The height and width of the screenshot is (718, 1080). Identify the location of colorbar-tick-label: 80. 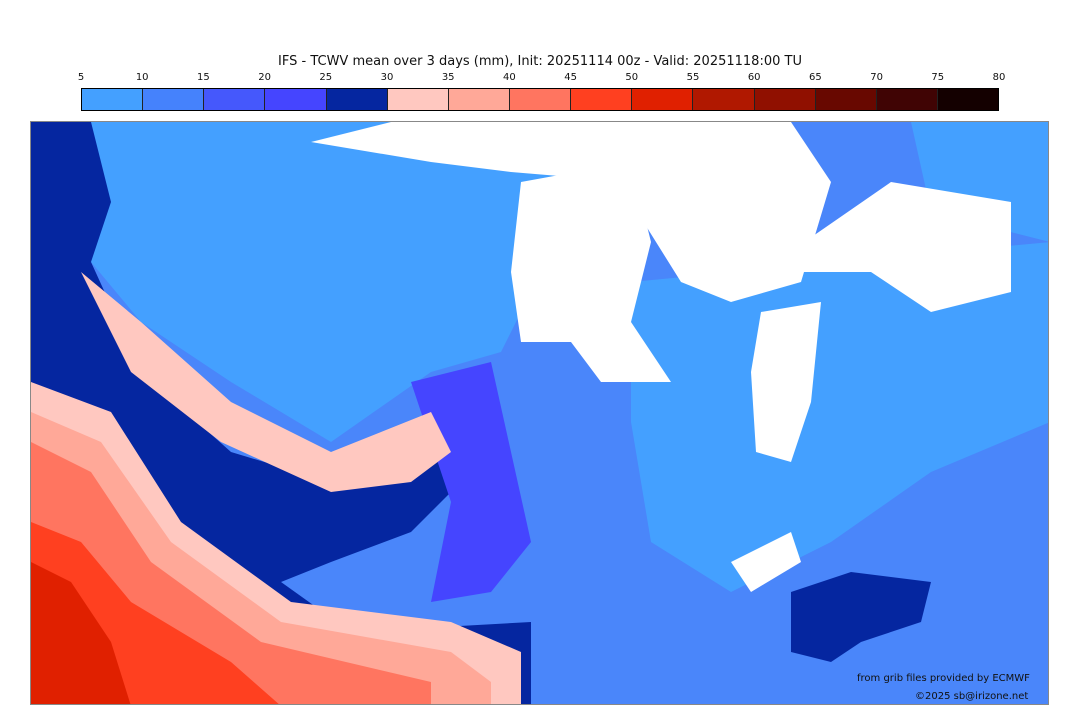
(999, 77).